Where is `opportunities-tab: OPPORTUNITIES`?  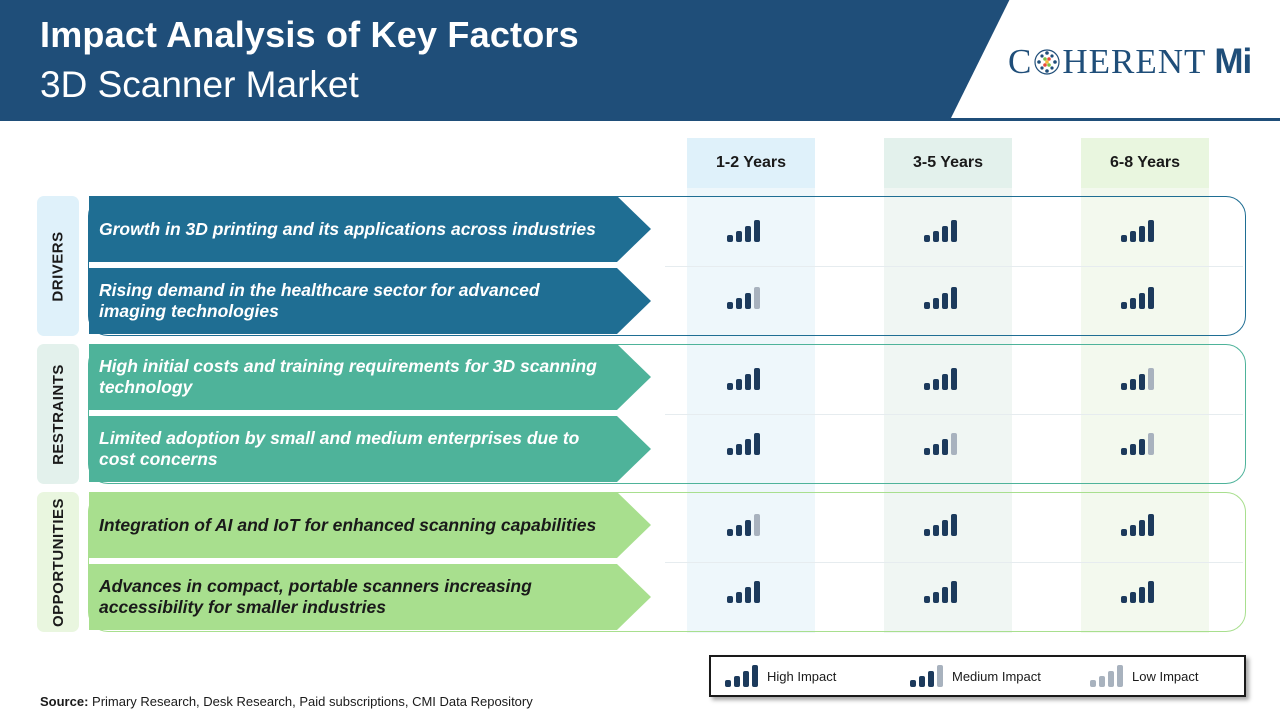
opportunities-tab: OPPORTUNITIES is located at coordinates (58, 562).